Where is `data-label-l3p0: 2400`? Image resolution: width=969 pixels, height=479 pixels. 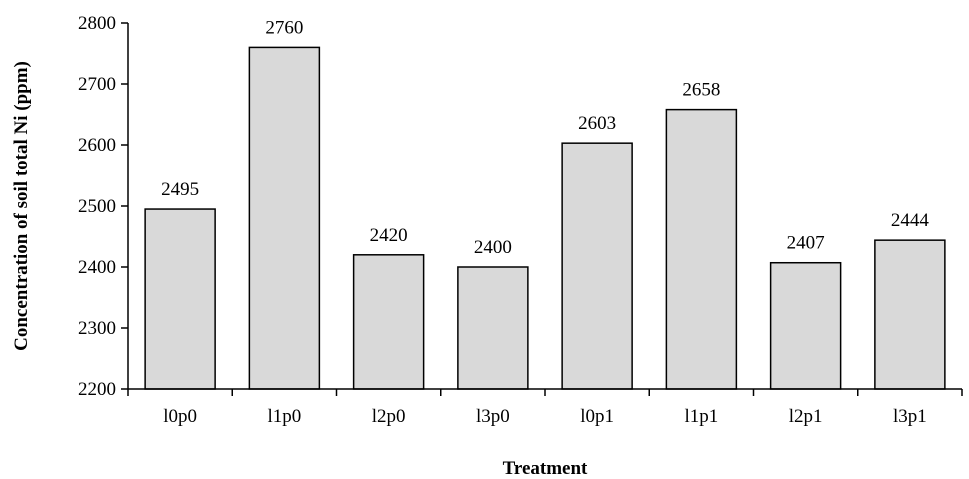 data-label-l3p0: 2400 is located at coordinates (493, 247).